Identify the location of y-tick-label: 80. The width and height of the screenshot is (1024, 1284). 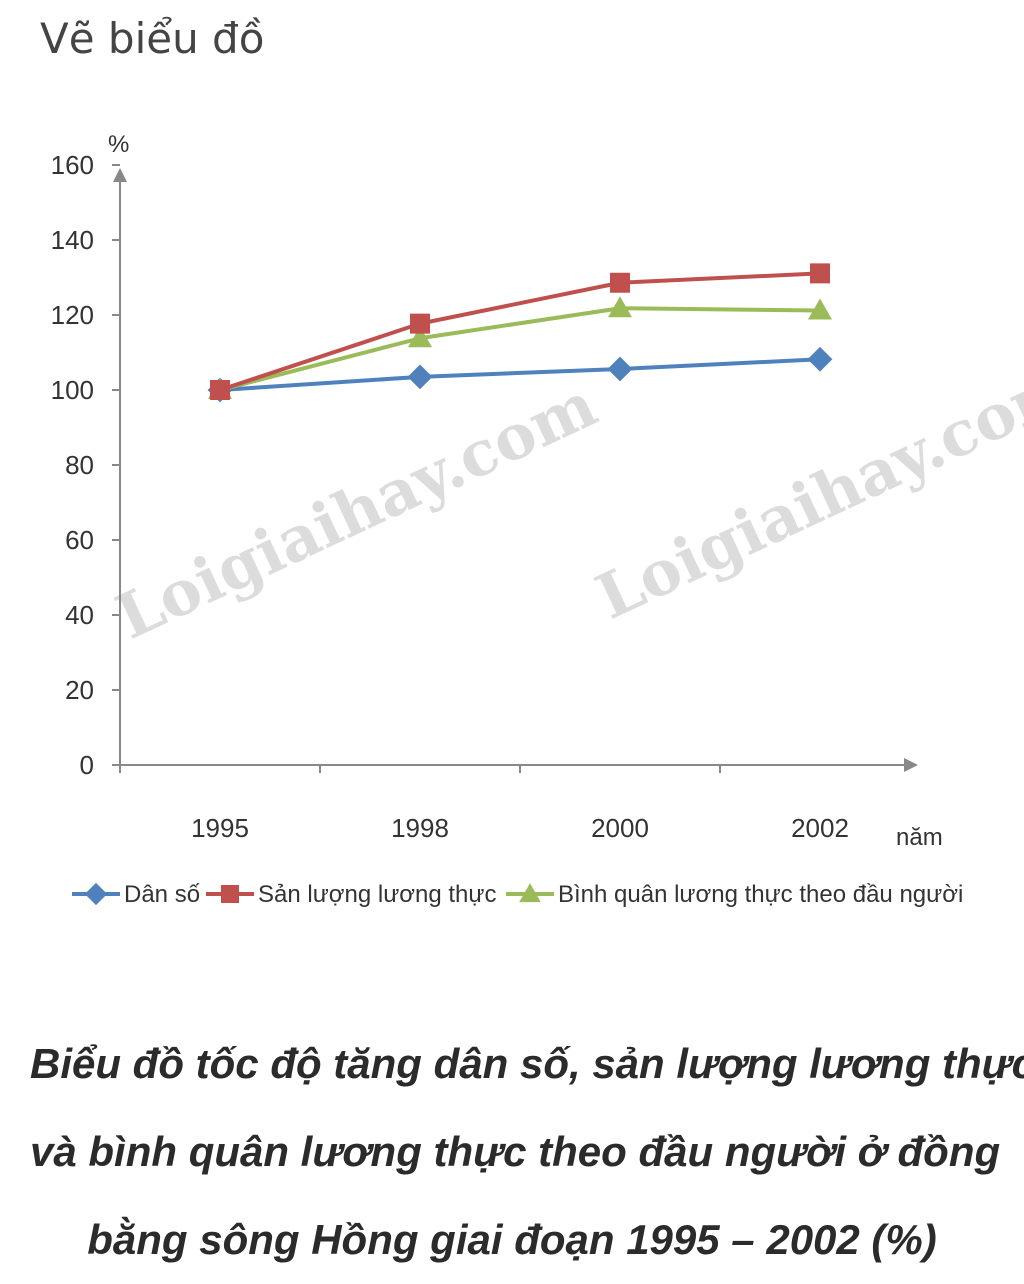
(79, 465).